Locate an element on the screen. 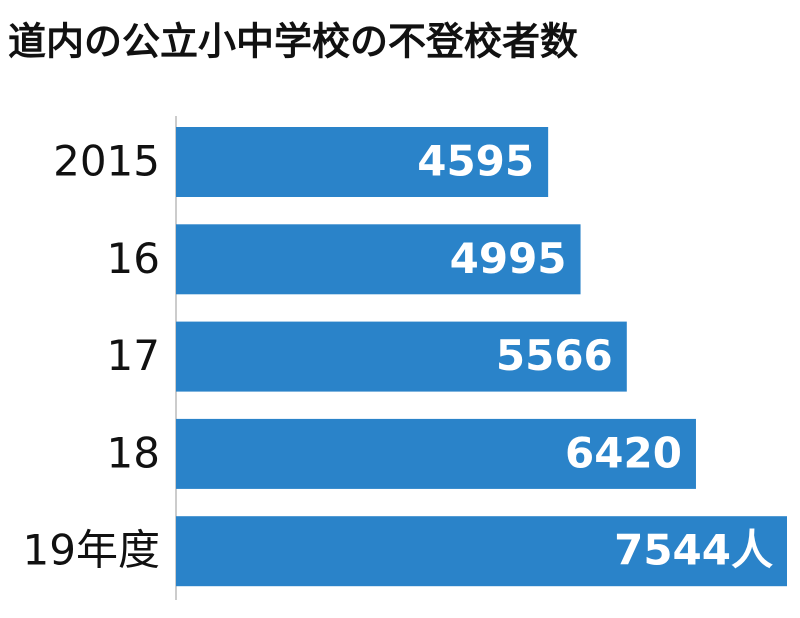  y-tick-label: 18 is located at coordinates (133, 452).